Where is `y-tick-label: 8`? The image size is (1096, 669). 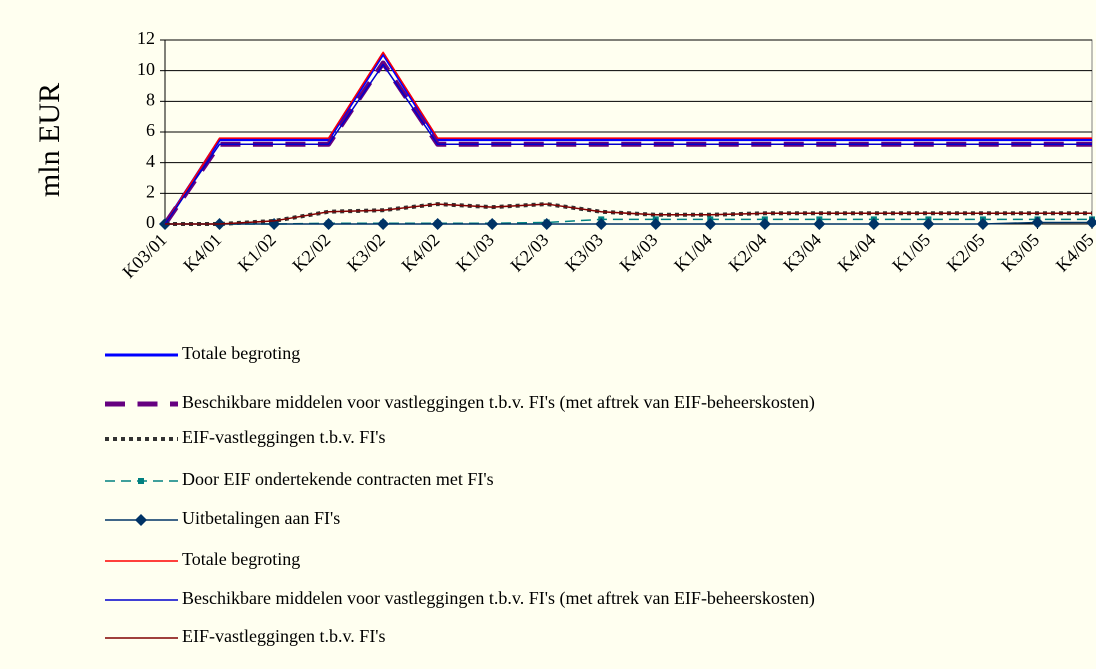
y-tick-label: 8 is located at coordinates (150, 99).